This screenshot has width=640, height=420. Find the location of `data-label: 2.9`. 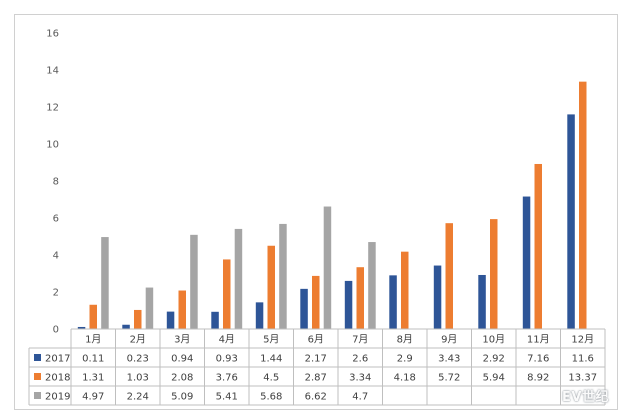

data-label: 2.9 is located at coordinates (405, 359).